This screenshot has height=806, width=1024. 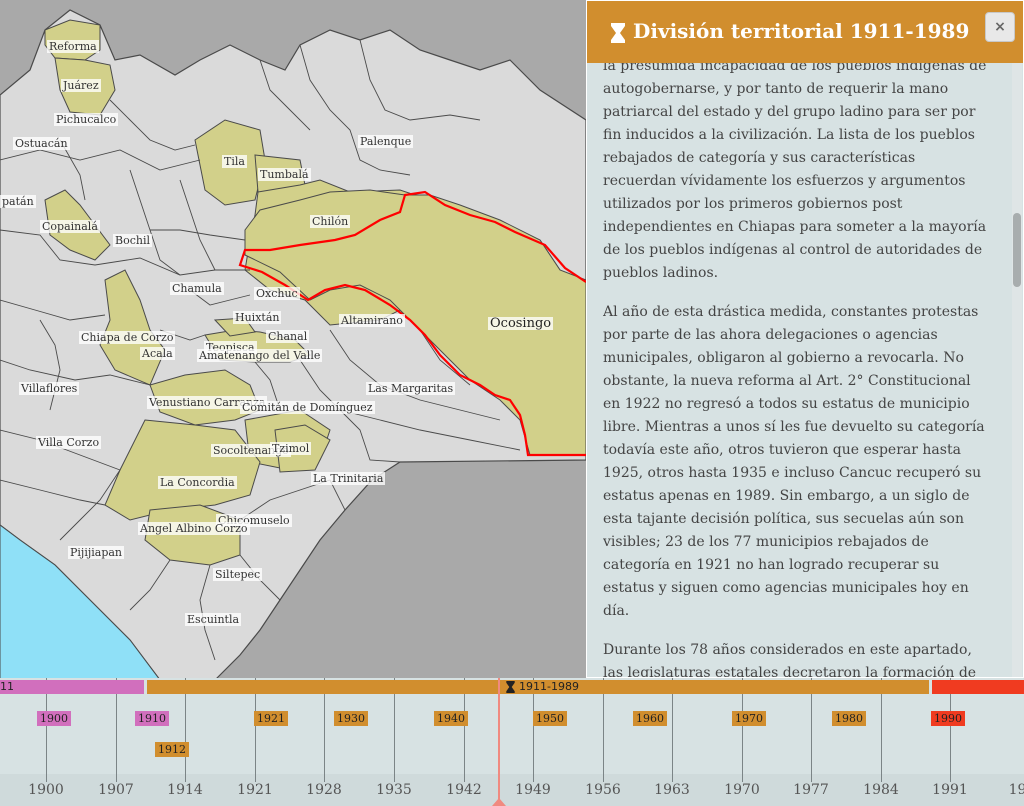 I want to click on panel-title: División territorial 1911-1989, so click(x=801, y=31).